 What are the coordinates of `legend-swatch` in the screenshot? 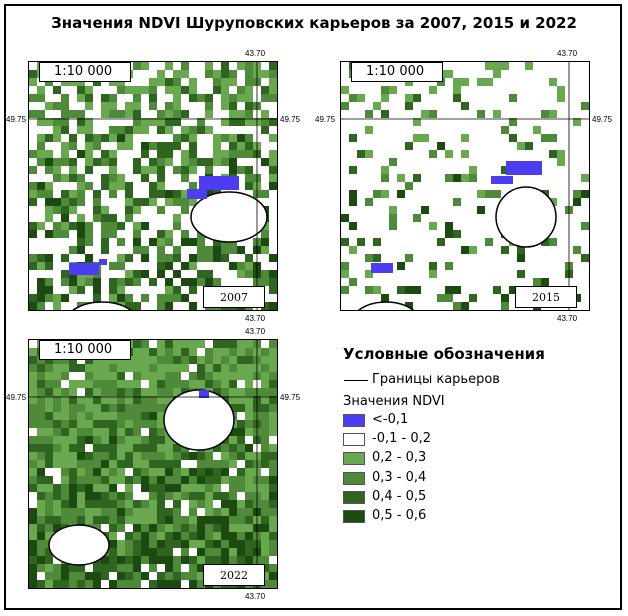 It's located at (354, 516).